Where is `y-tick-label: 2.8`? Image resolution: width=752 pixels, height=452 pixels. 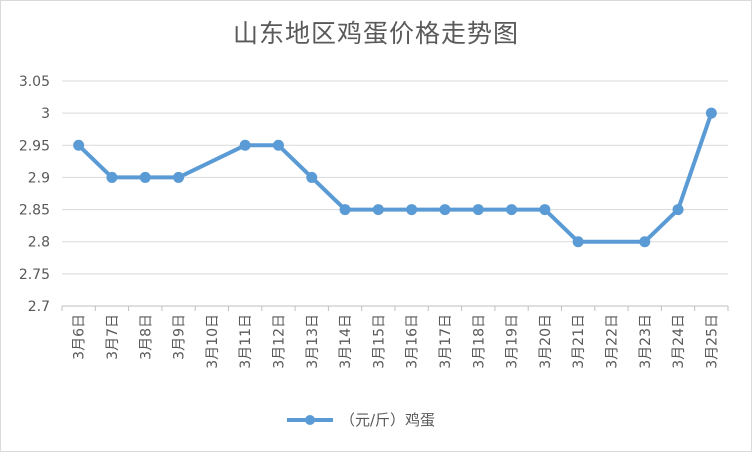
y-tick-label: 2.8 is located at coordinates (39, 243).